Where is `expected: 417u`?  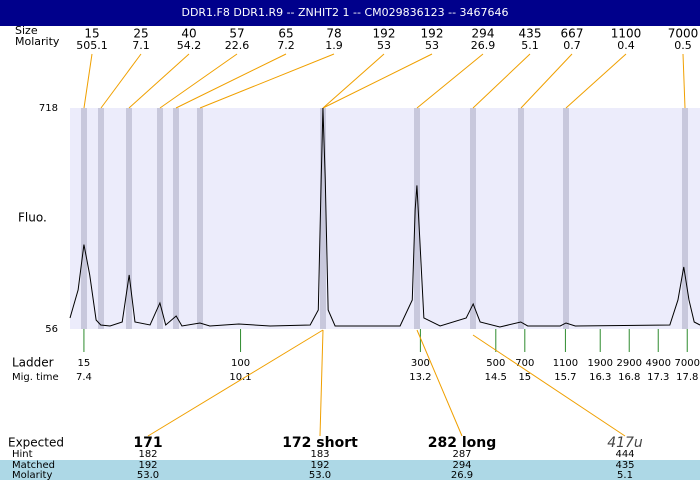
expected: 417u is located at coordinates (625, 443).